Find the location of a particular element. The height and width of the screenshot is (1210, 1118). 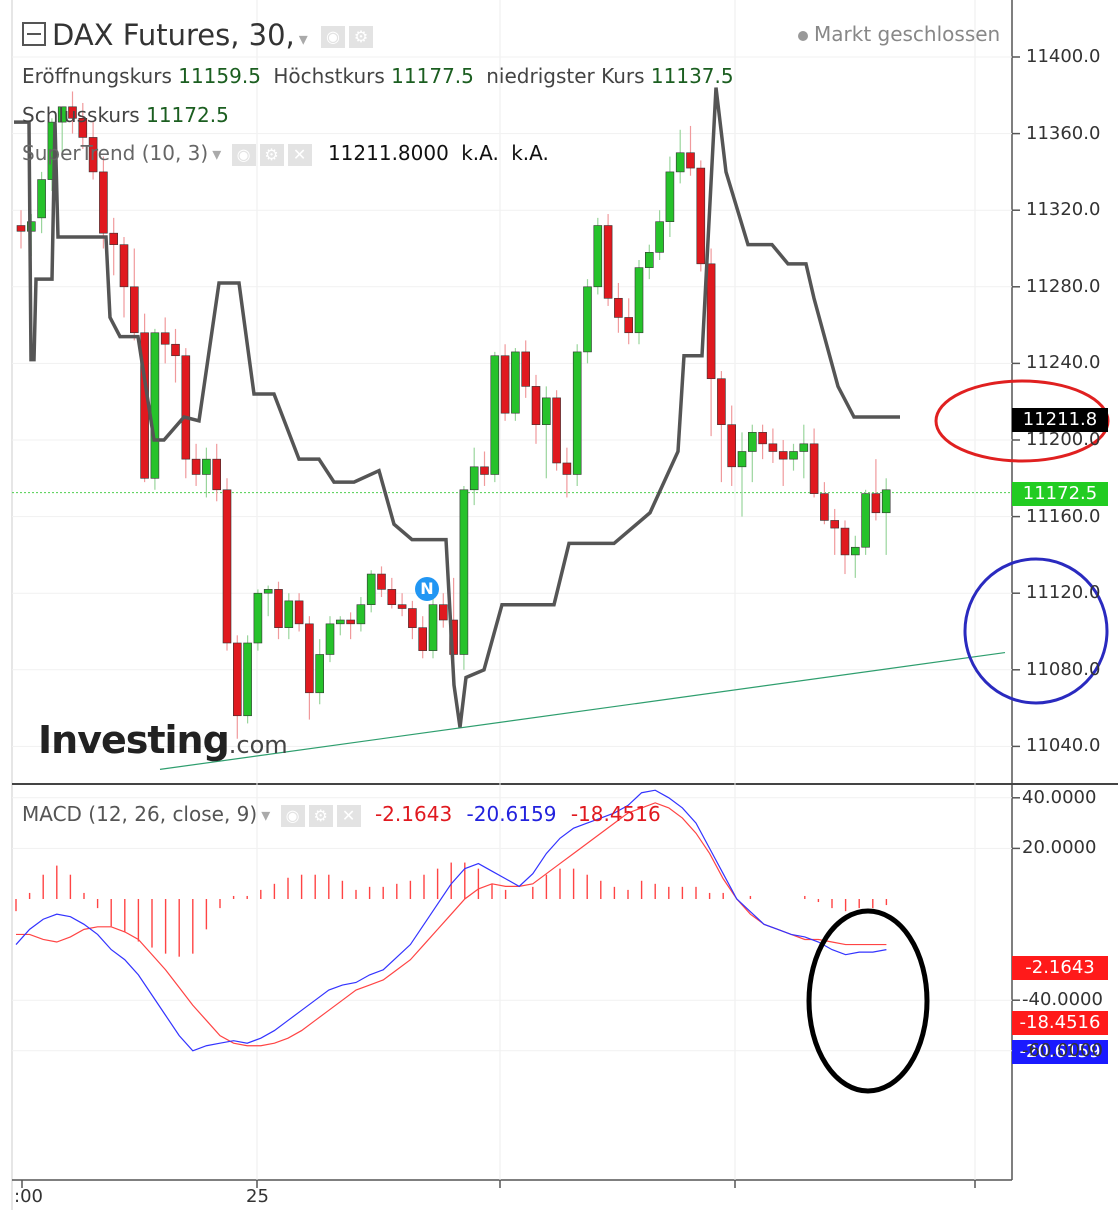

annotation-red-ellipse is located at coordinates (1022, 421).